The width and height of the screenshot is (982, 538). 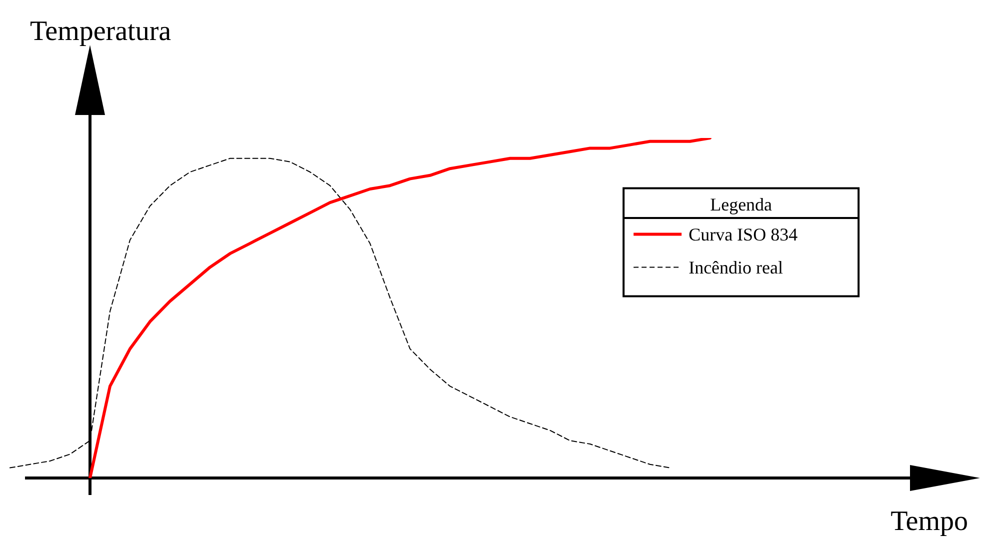 What do you see at coordinates (736, 267) in the screenshot?
I see `legend-label: Incêndio real` at bounding box center [736, 267].